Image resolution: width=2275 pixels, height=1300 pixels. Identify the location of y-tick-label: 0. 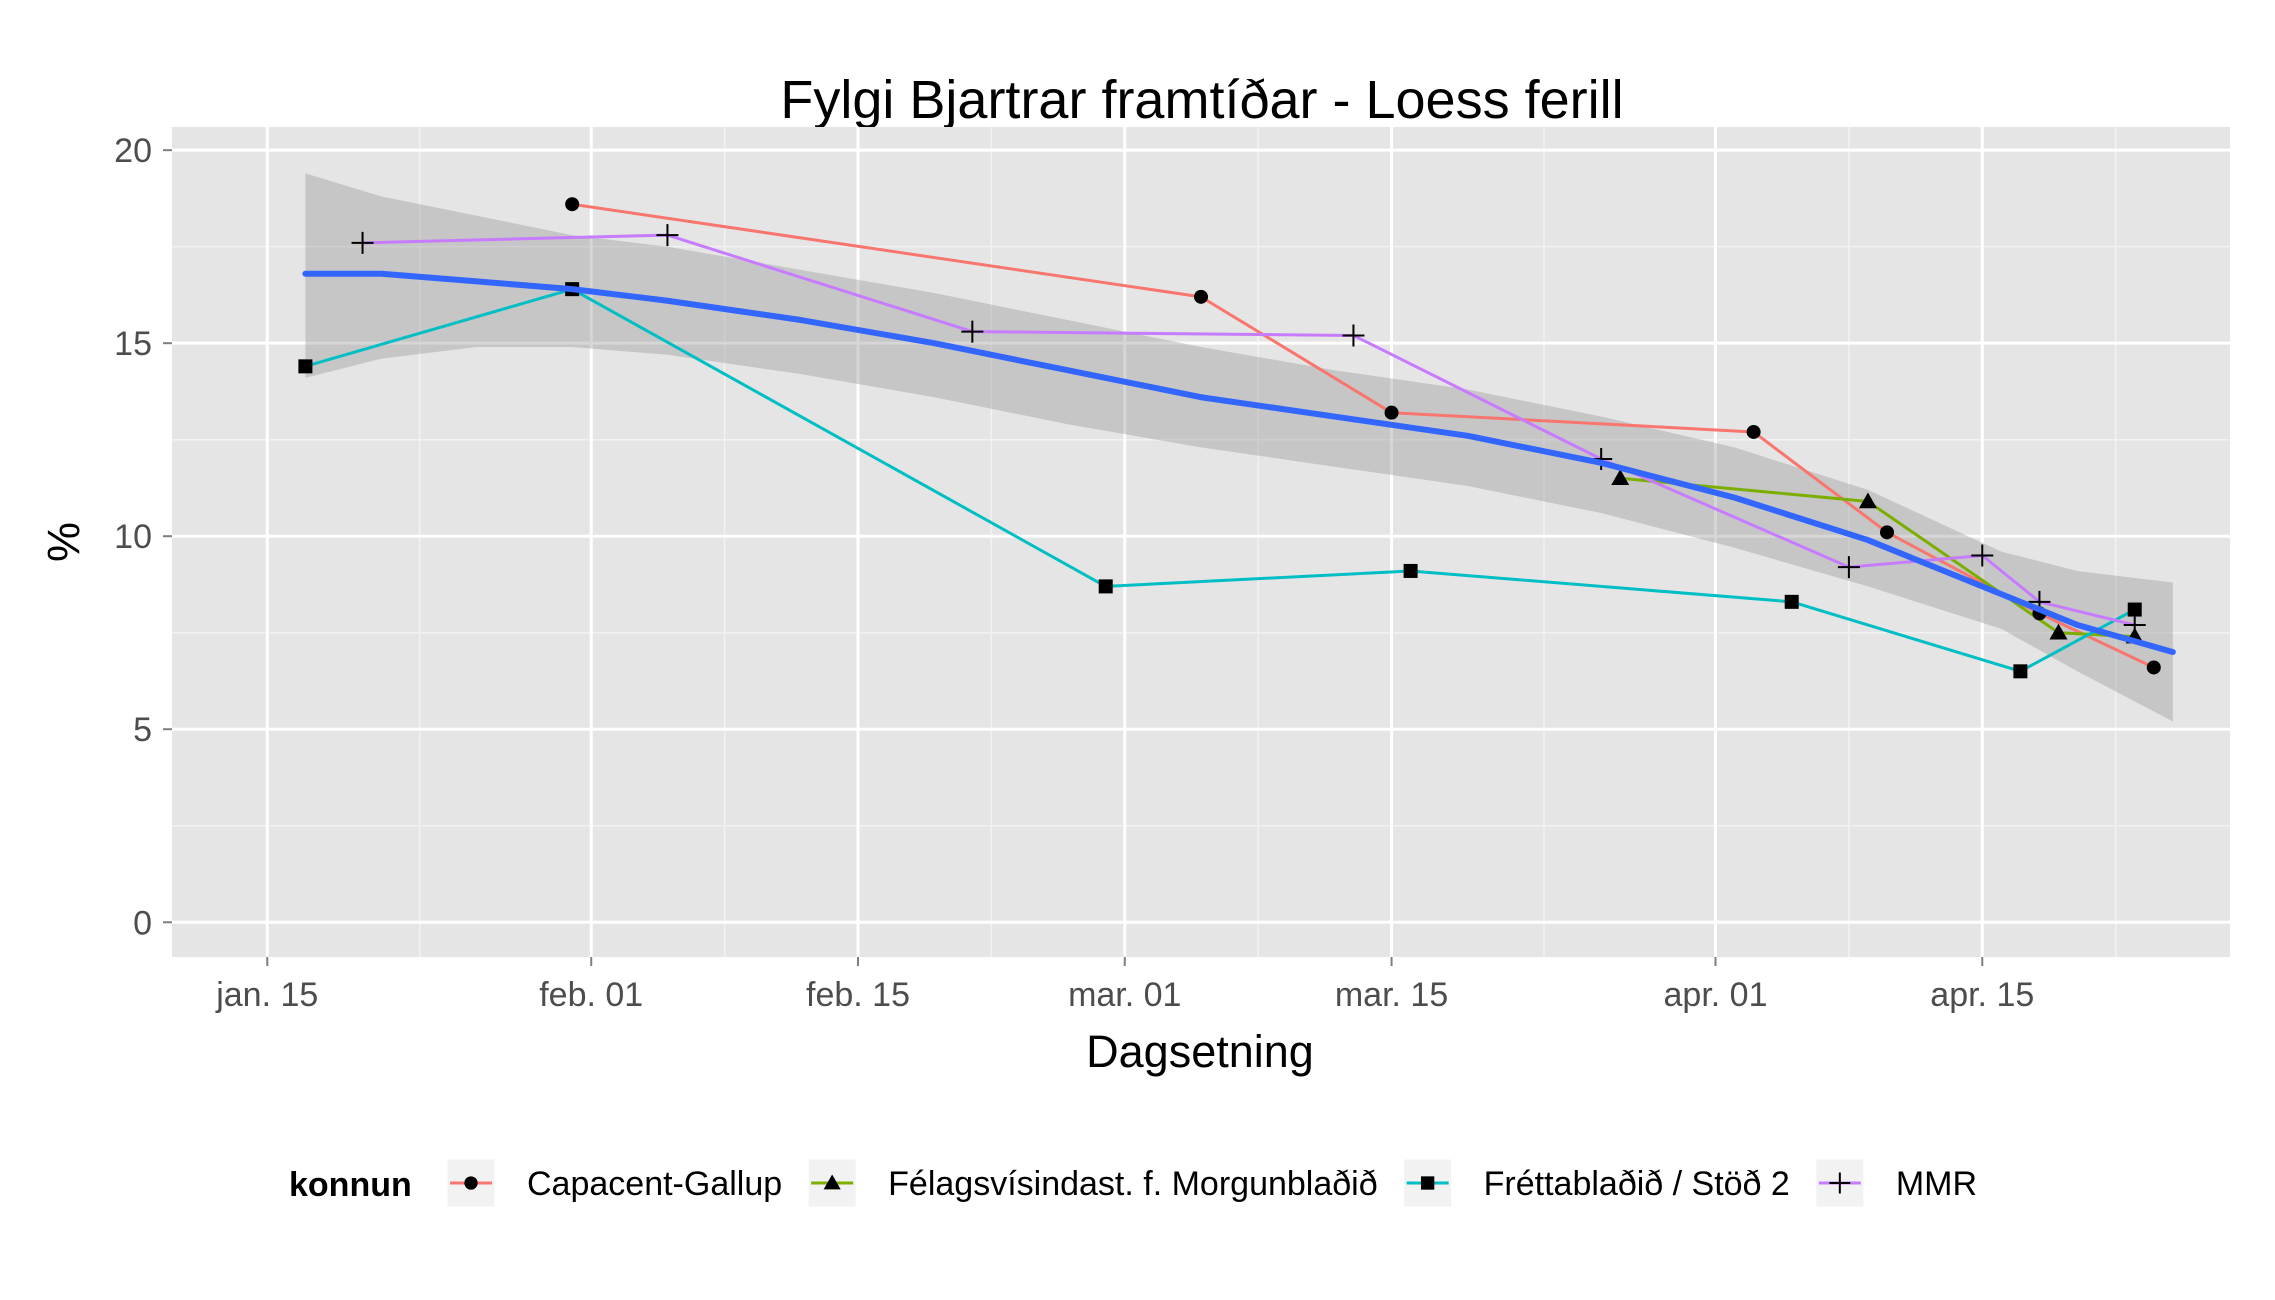
(142, 923).